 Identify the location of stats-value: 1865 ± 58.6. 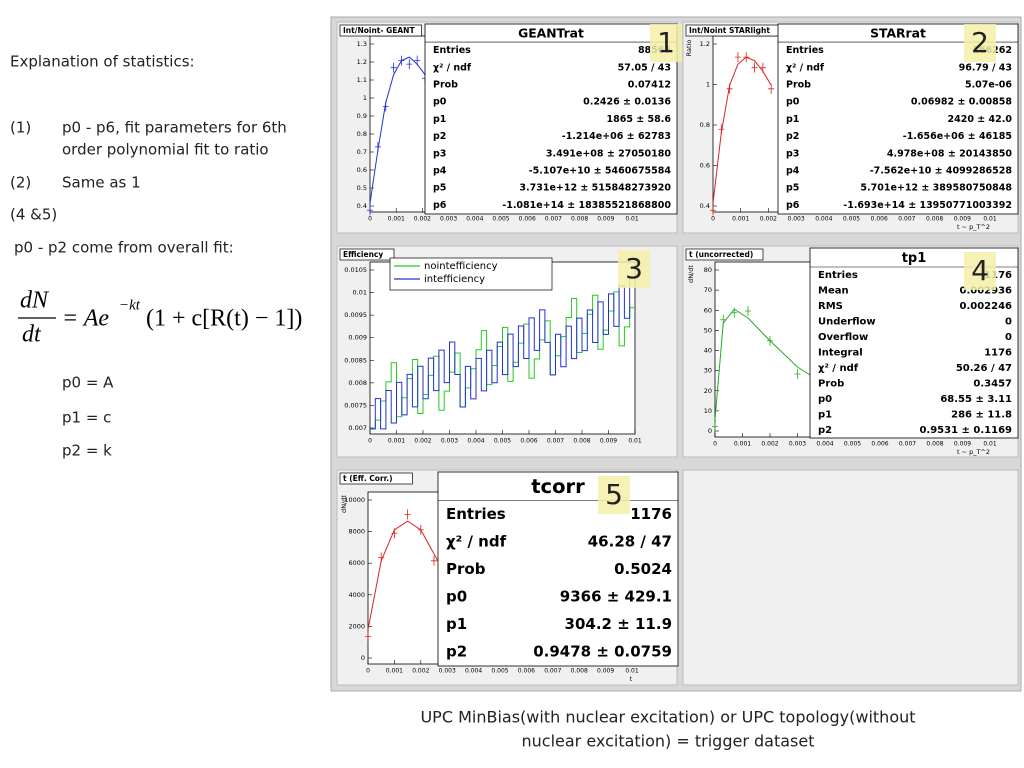
(639, 119).